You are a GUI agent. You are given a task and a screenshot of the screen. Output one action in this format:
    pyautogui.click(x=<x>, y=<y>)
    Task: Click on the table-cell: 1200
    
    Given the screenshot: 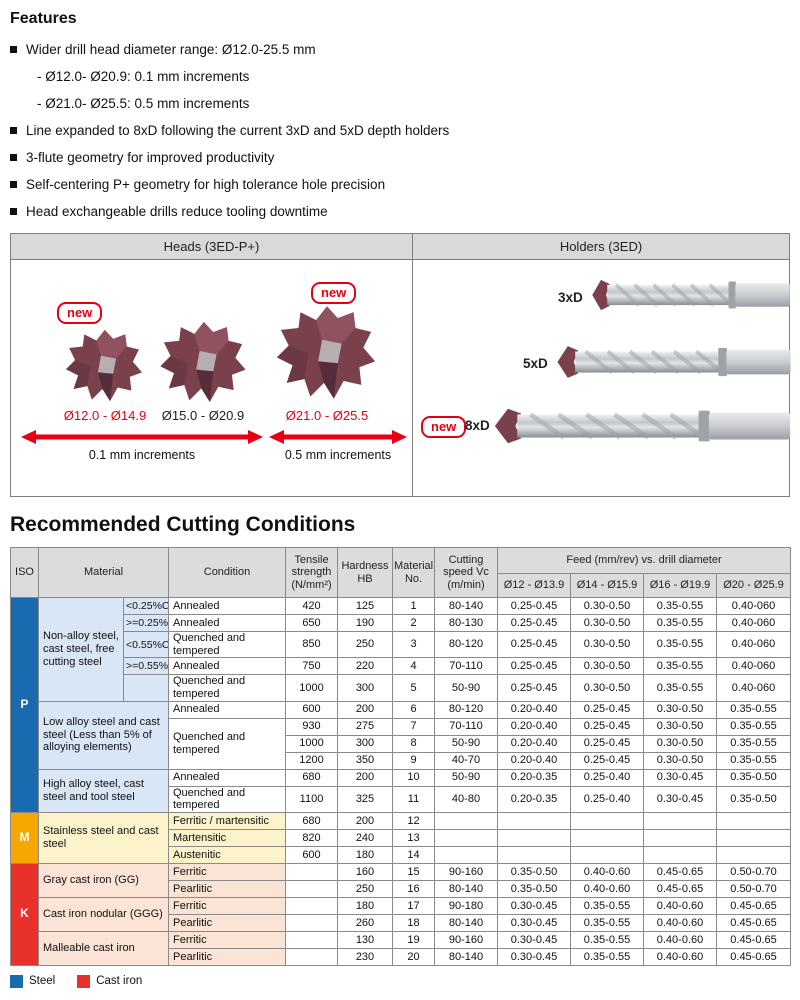 What is the action you would take?
    pyautogui.click(x=311, y=760)
    